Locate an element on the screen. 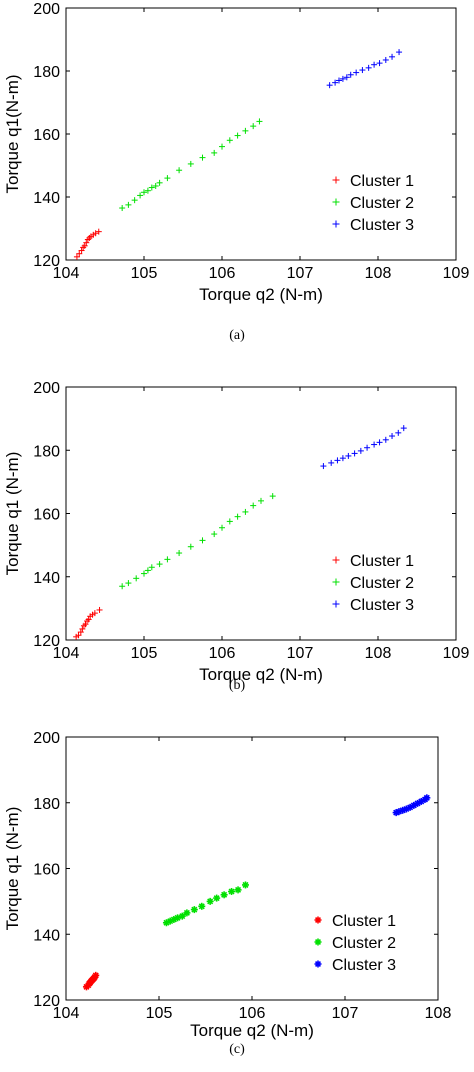 This screenshot has height=1072, width=474. y-axis-label: Torque q1 (N-m) is located at coordinates (12, 514).